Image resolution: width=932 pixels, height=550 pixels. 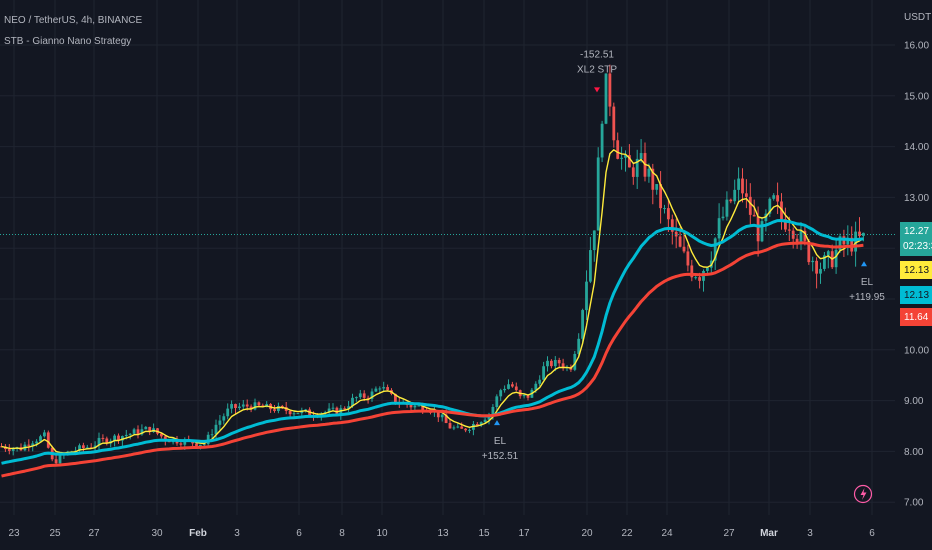 What do you see at coordinates (73, 20) in the screenshot?
I see `symbol-title: NEO / TetherUS, 4h, BINANCE` at bounding box center [73, 20].